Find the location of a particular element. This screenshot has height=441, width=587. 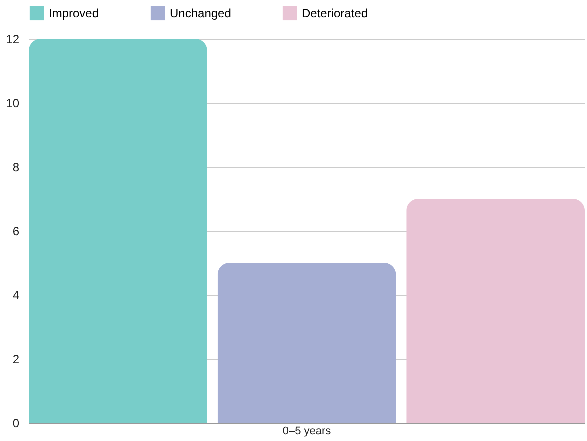

y-tick-label: 12 is located at coordinates (13, 39).